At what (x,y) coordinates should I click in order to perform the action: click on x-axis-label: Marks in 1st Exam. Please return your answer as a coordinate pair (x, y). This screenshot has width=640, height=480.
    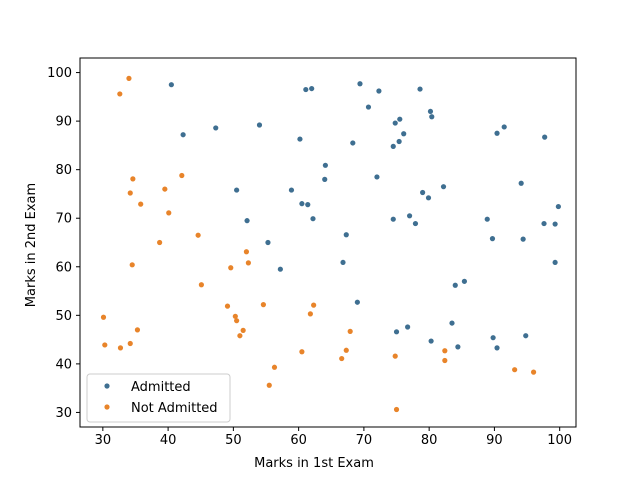
    Looking at the image, I should click on (314, 463).